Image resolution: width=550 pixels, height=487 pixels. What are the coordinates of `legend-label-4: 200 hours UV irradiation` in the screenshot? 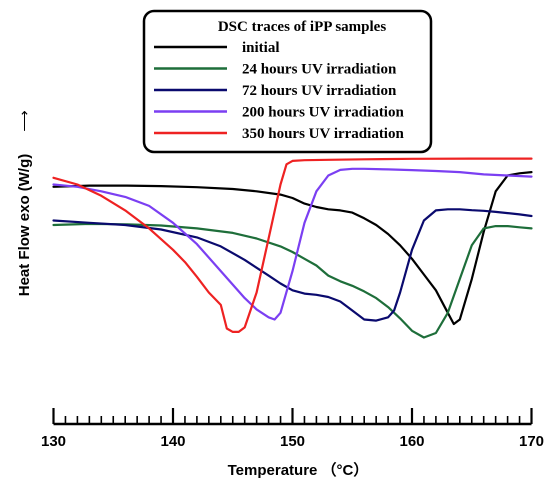 It's located at (323, 113).